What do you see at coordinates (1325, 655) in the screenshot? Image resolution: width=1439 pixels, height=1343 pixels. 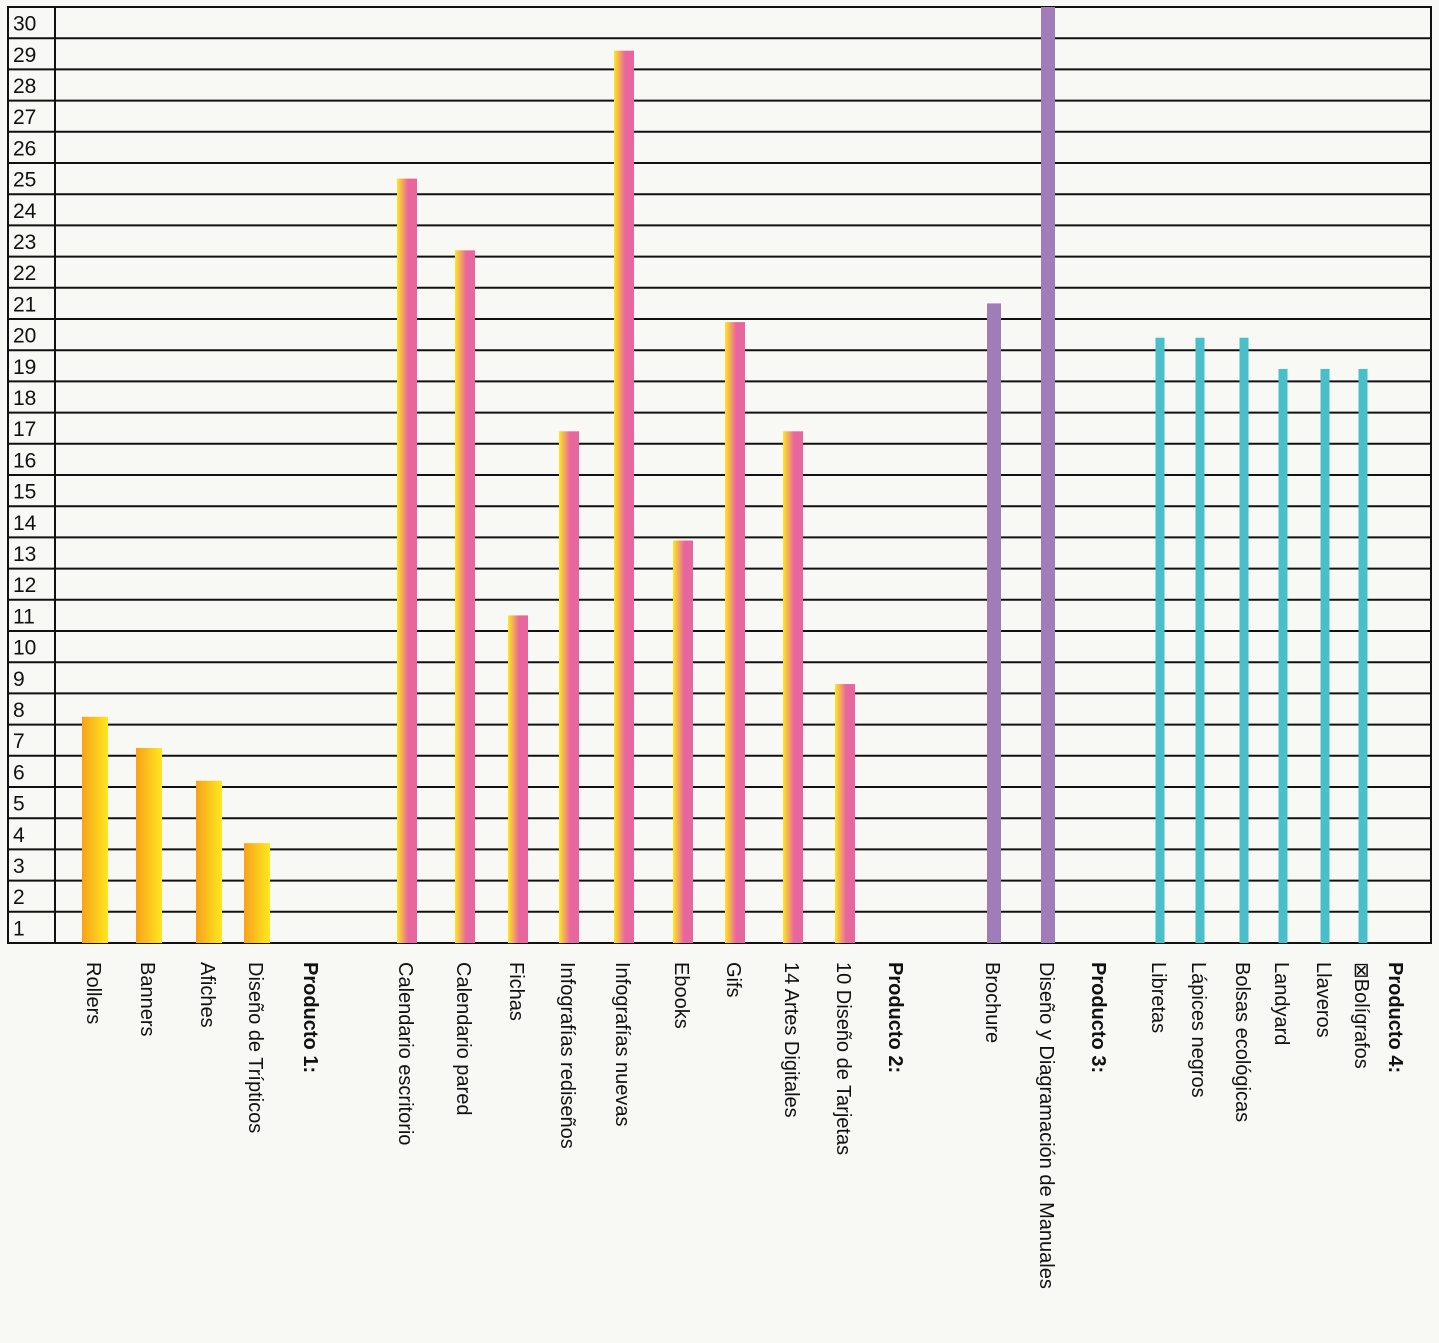 I see `bar-llaveros` at bounding box center [1325, 655].